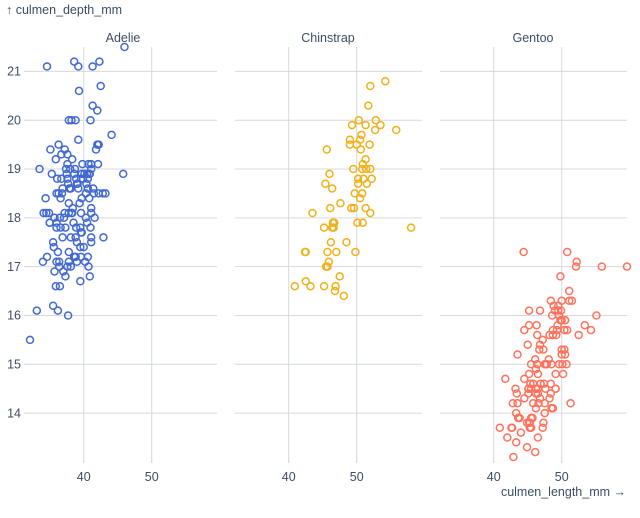 The width and height of the screenshot is (640, 518). I want to click on svg-text: 17, so click(14, 267).